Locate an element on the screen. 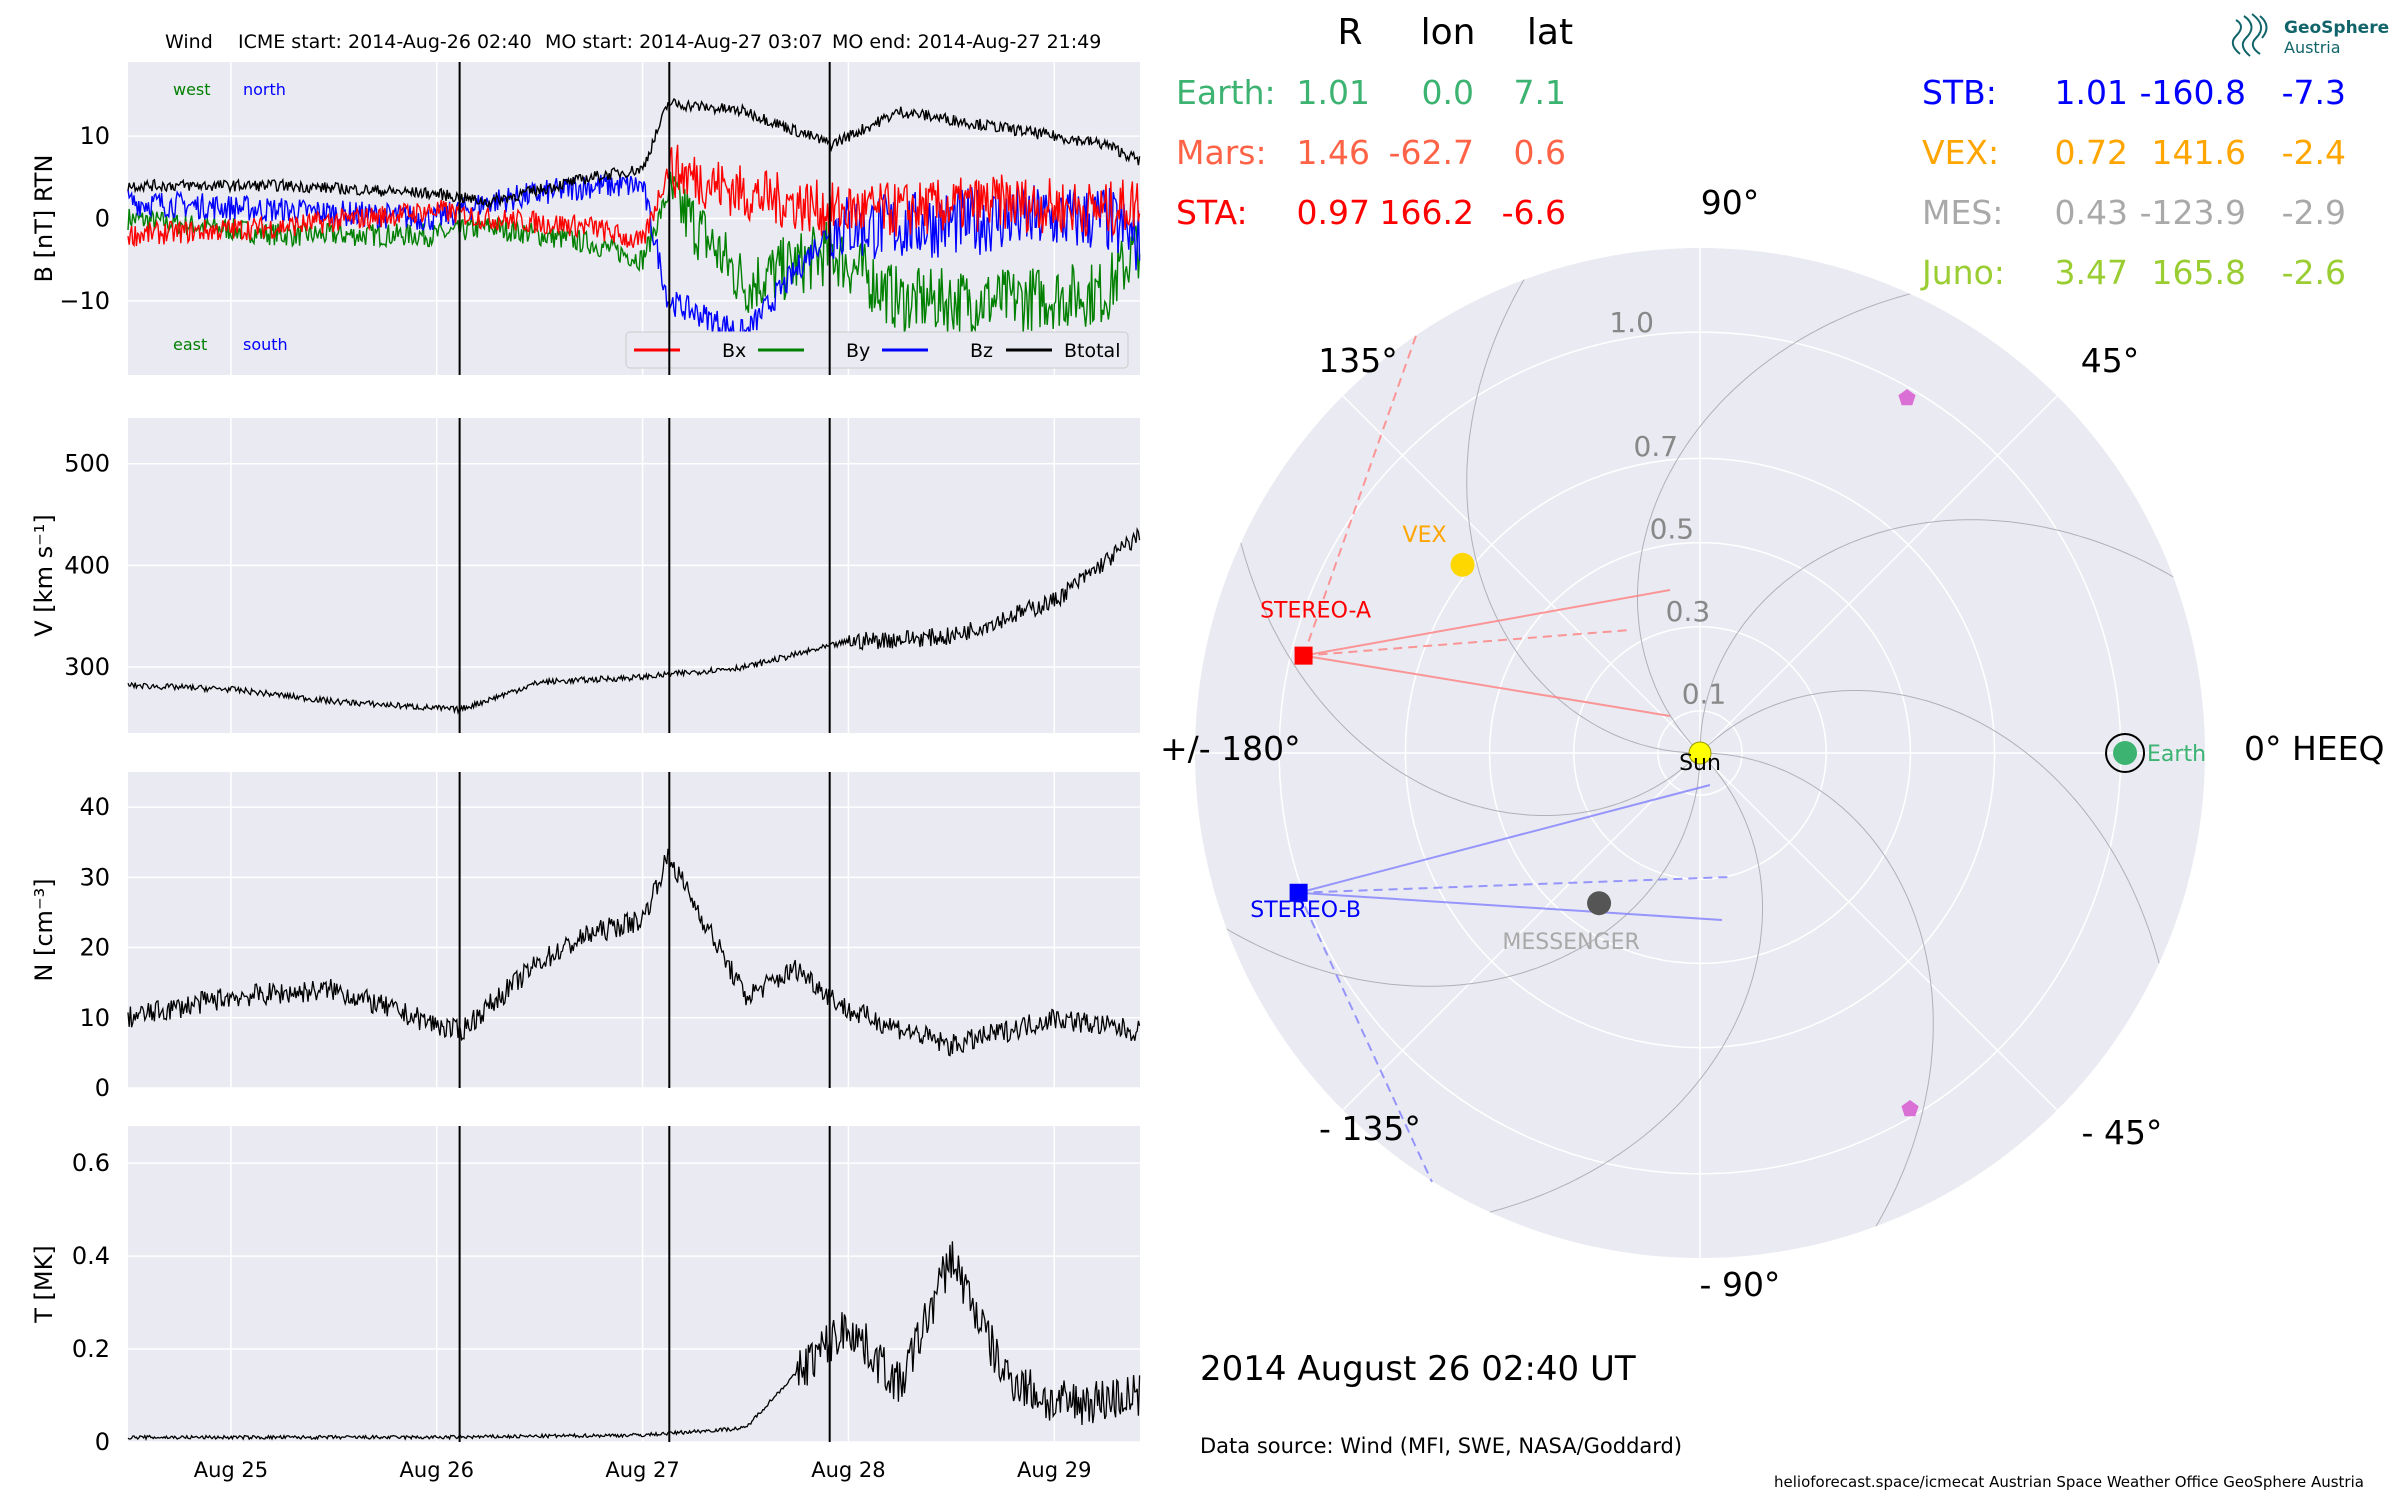 Image resolution: width=2400 pixels, height=1500 pixels. header-mo-start: MO start: 2014-Aug-27 03:07 is located at coordinates (684, 42).